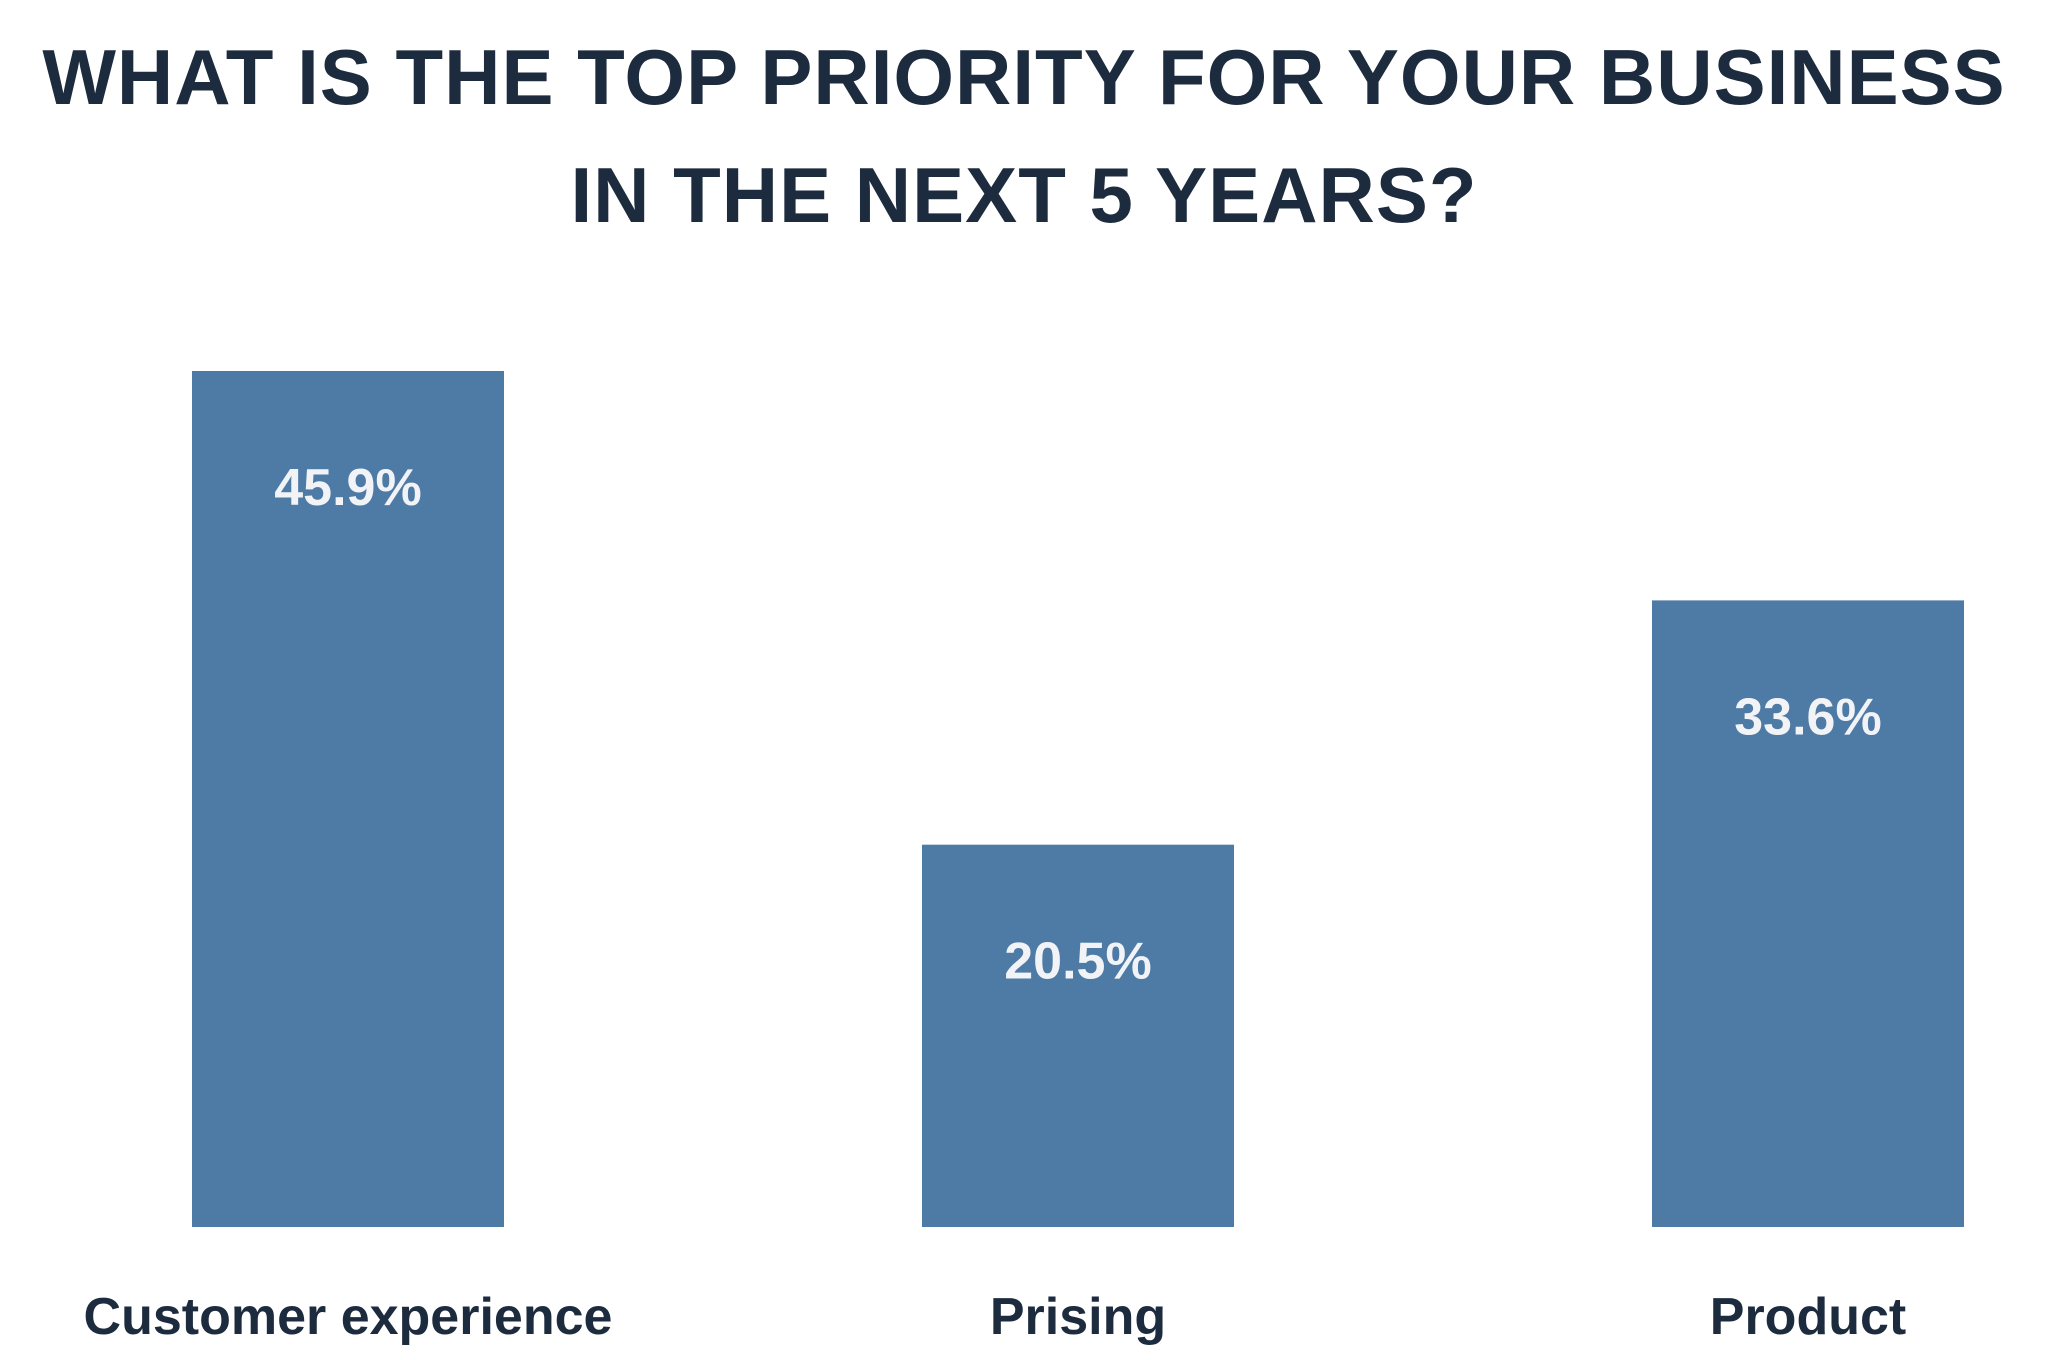 The height and width of the screenshot is (1360, 2048). Describe the element at coordinates (1078, 1317) in the screenshot. I see `category-label-1: Prising` at that location.